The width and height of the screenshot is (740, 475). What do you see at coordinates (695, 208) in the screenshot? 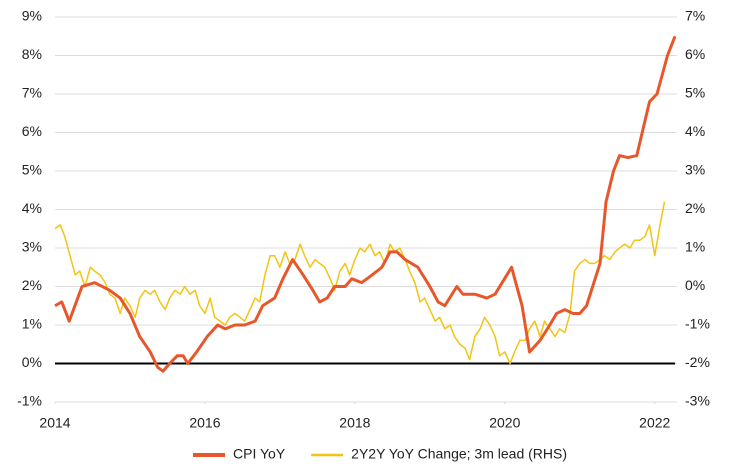
I see `y2-tick-label: 2%` at bounding box center [695, 208].